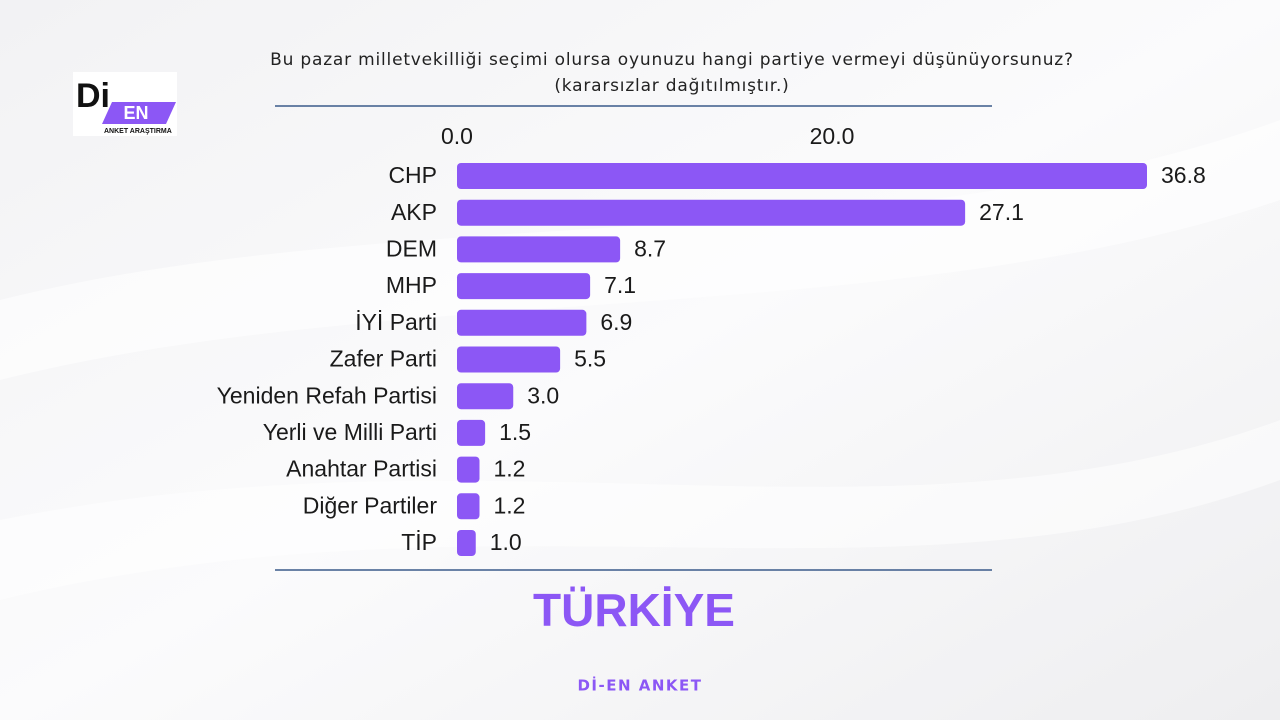  I want to click on logo-primary: Di, so click(93, 96).